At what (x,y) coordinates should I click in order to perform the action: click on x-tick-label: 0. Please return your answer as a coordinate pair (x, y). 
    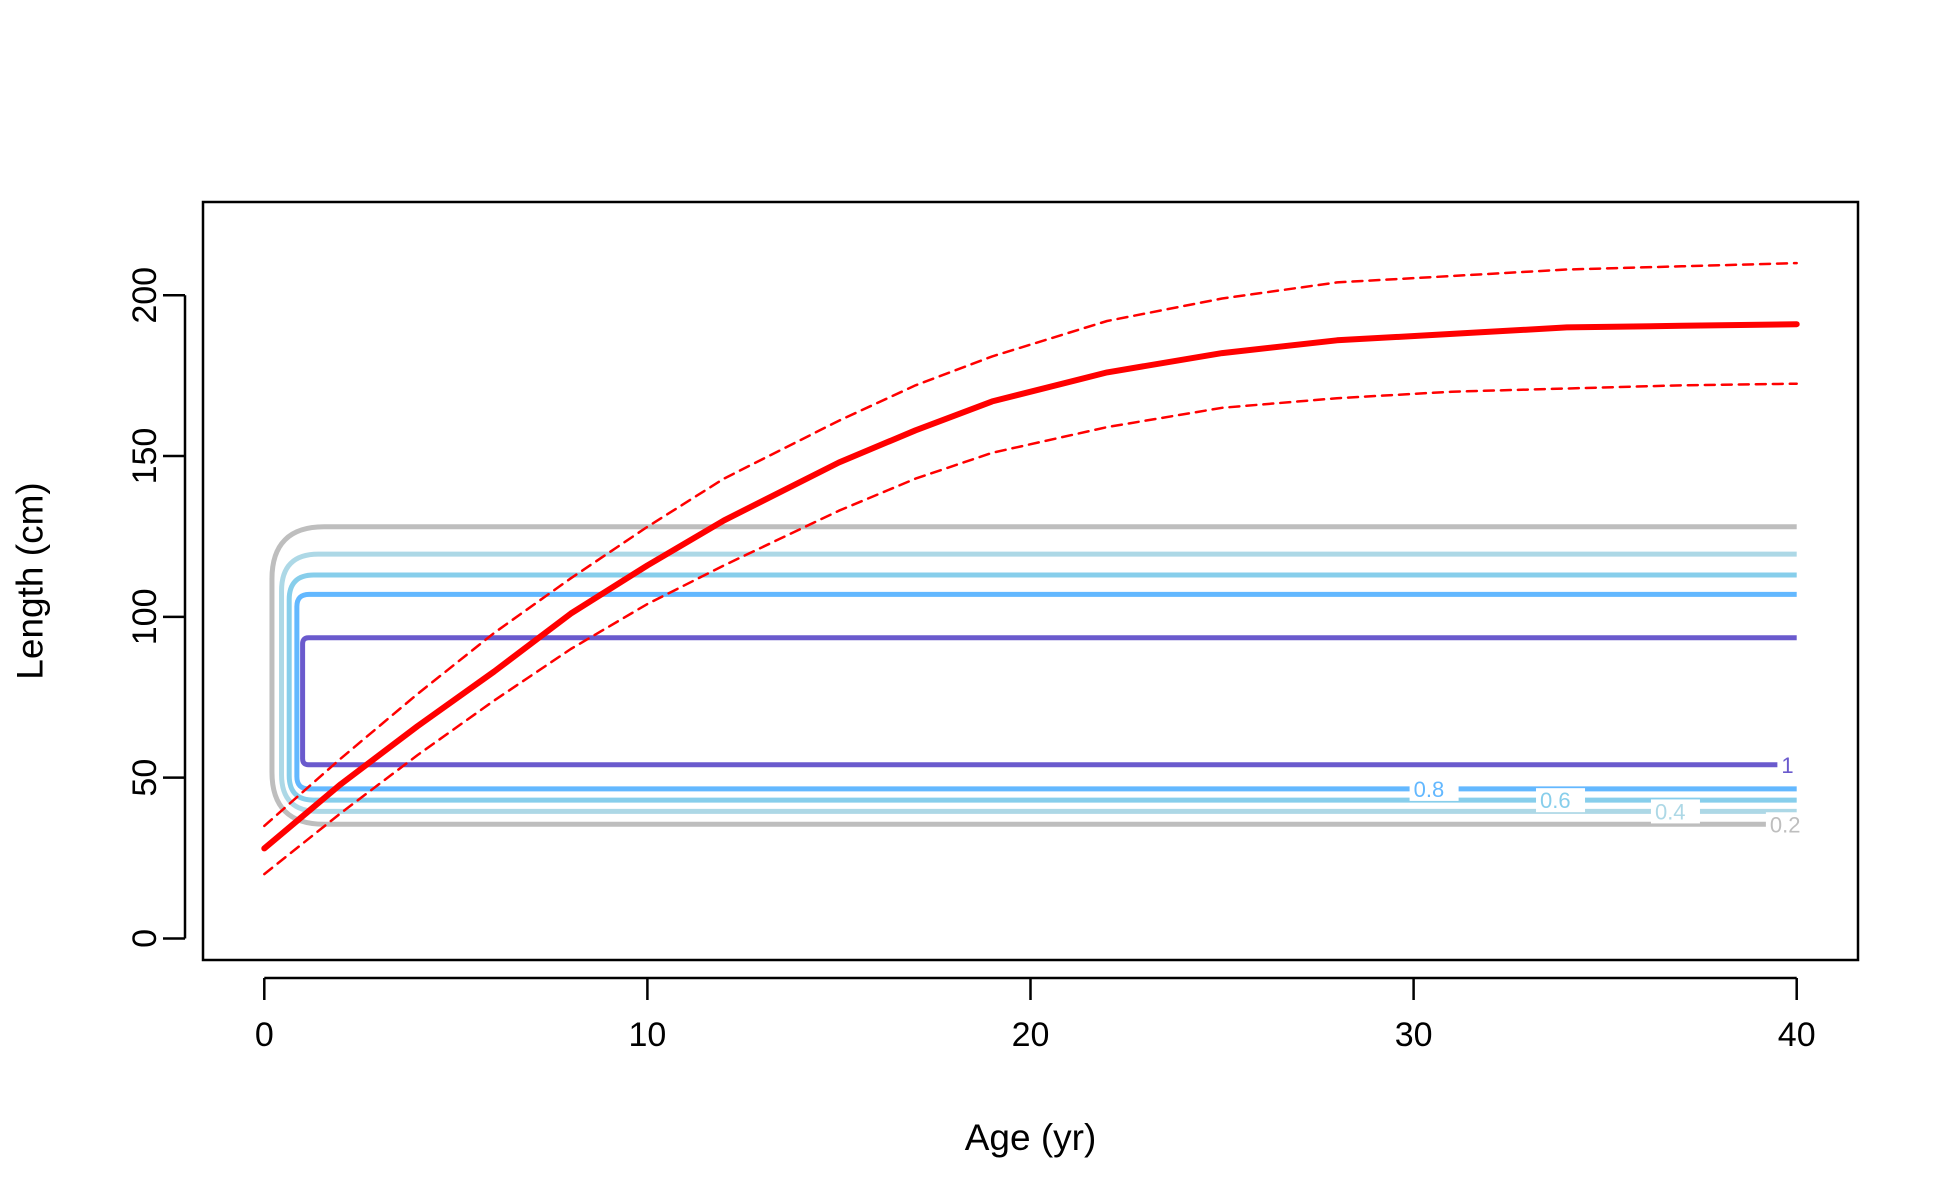
    Looking at the image, I should click on (264, 1035).